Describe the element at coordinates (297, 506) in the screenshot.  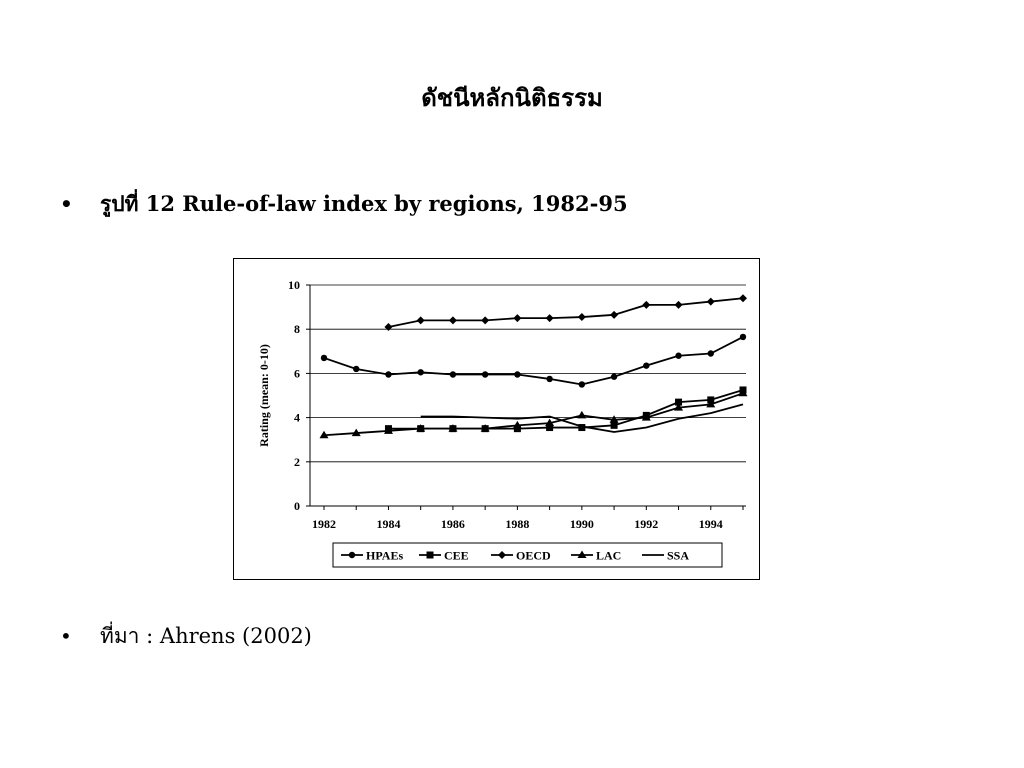
I see `y-tick-label: 0` at that location.